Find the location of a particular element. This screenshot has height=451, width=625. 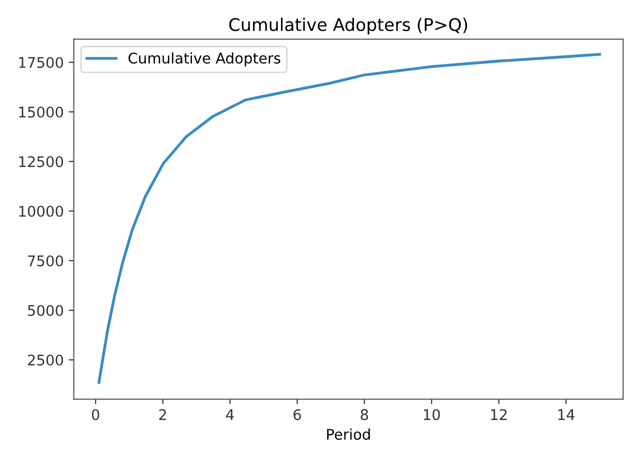

x-tick-label: 4 is located at coordinates (230, 414).